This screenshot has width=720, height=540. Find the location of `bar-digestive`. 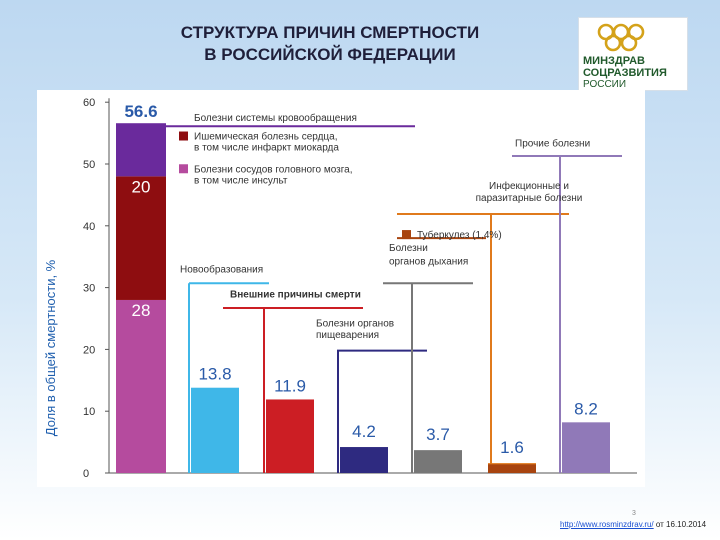

bar-digestive is located at coordinates (364, 460).